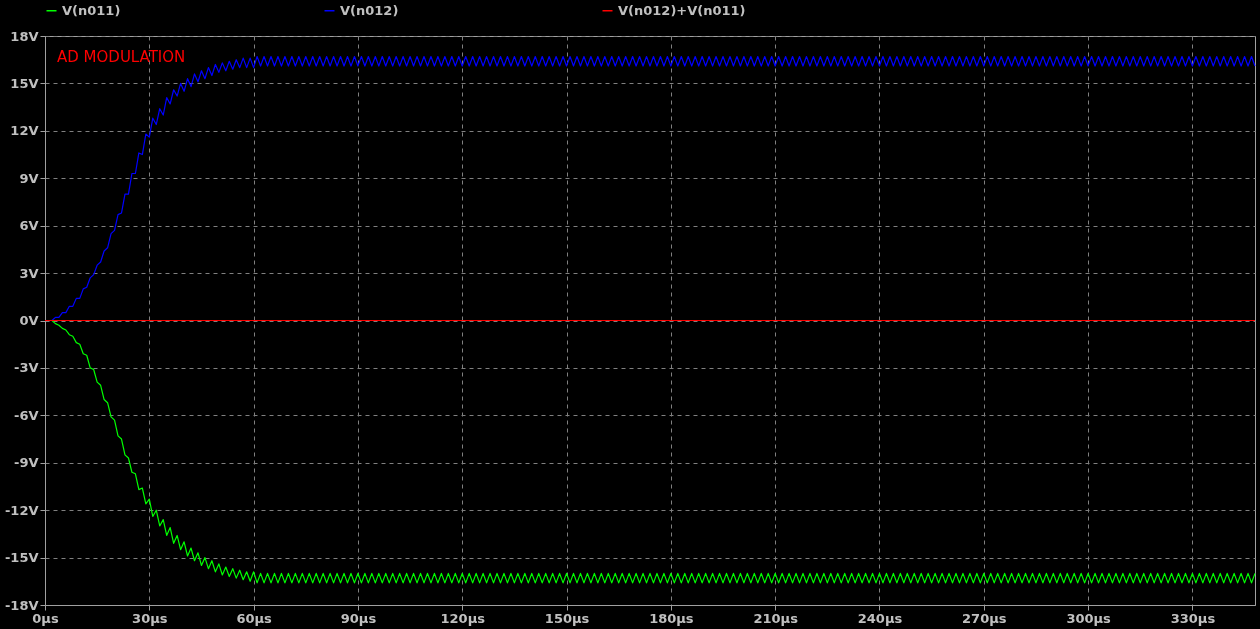 This screenshot has width=1260, height=629. What do you see at coordinates (369, 10) in the screenshot?
I see `legend-label: V(n012)` at bounding box center [369, 10].